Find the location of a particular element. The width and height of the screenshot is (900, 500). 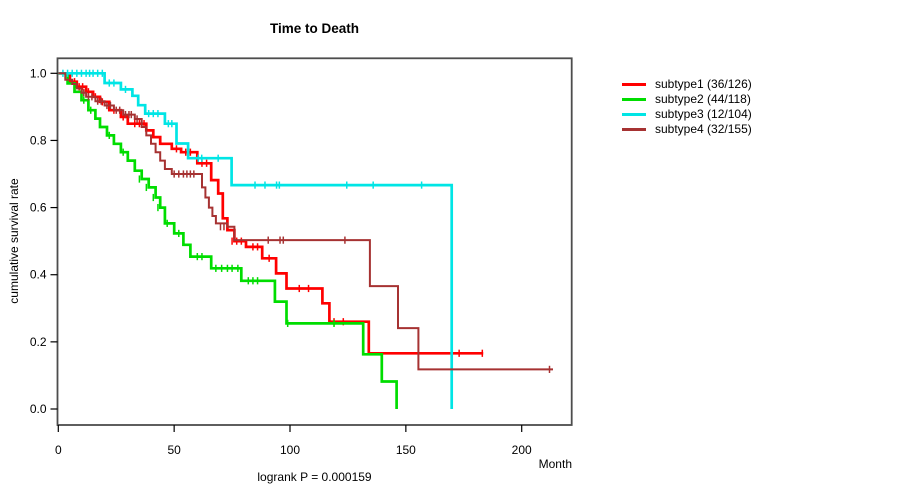

legend-swatch-subtype3 is located at coordinates (634, 114).